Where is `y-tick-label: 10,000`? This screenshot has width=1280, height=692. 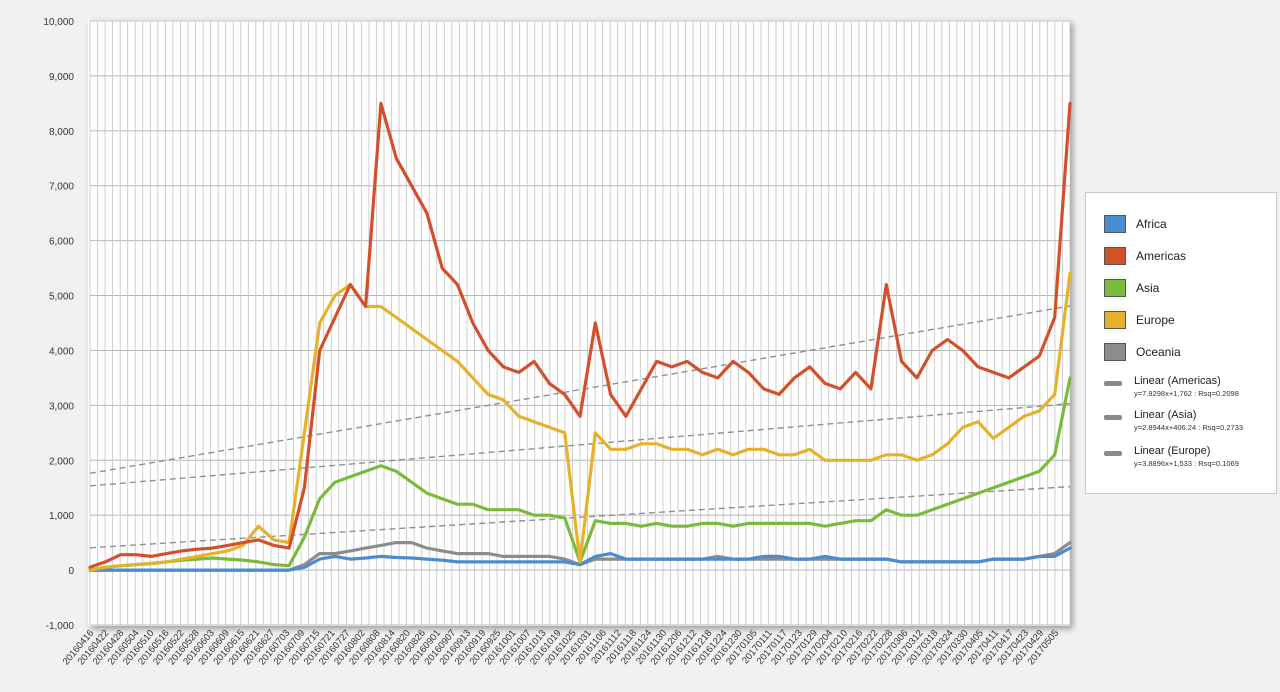
y-tick-label: 10,000 is located at coordinates (58, 22).